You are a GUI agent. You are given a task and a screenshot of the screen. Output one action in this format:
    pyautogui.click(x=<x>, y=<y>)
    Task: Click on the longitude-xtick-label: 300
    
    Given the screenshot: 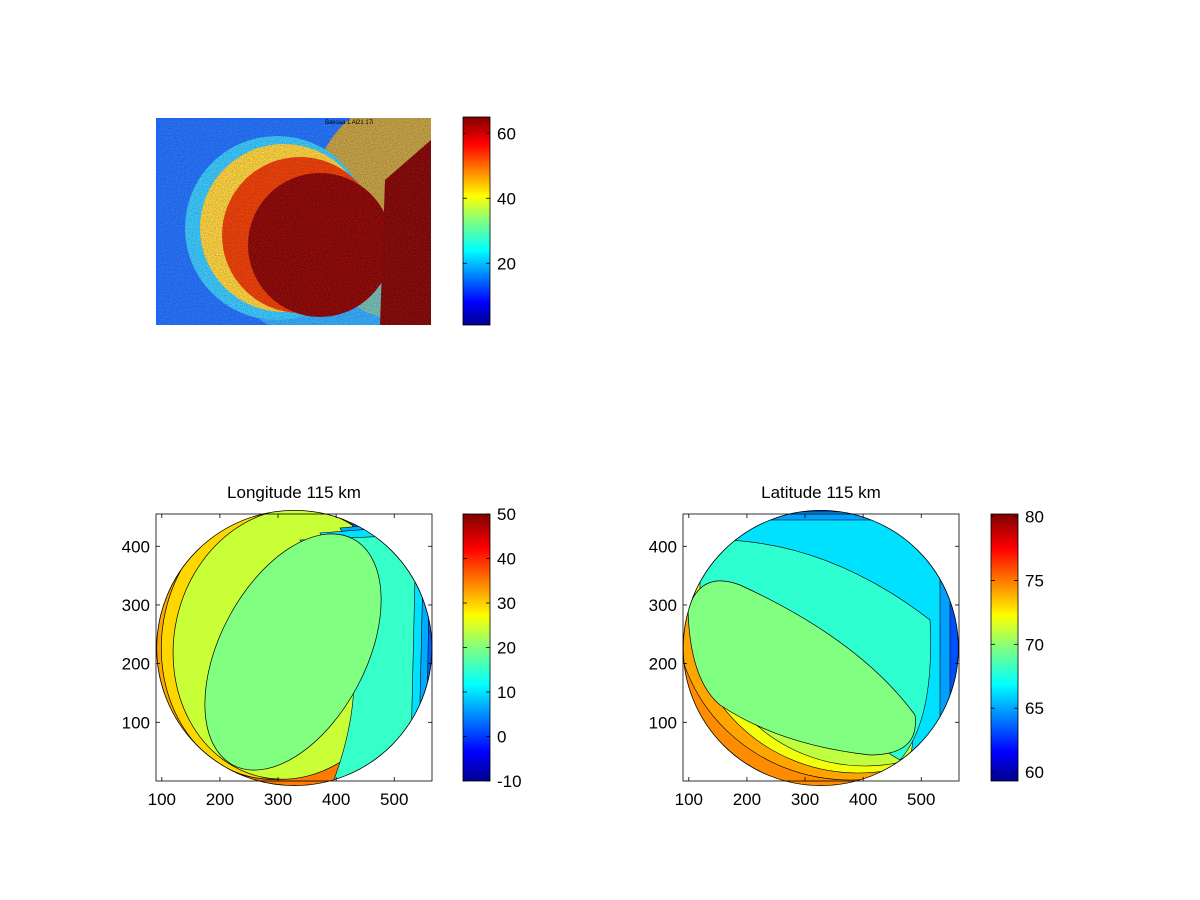 What is the action you would take?
    pyautogui.click(x=278, y=799)
    